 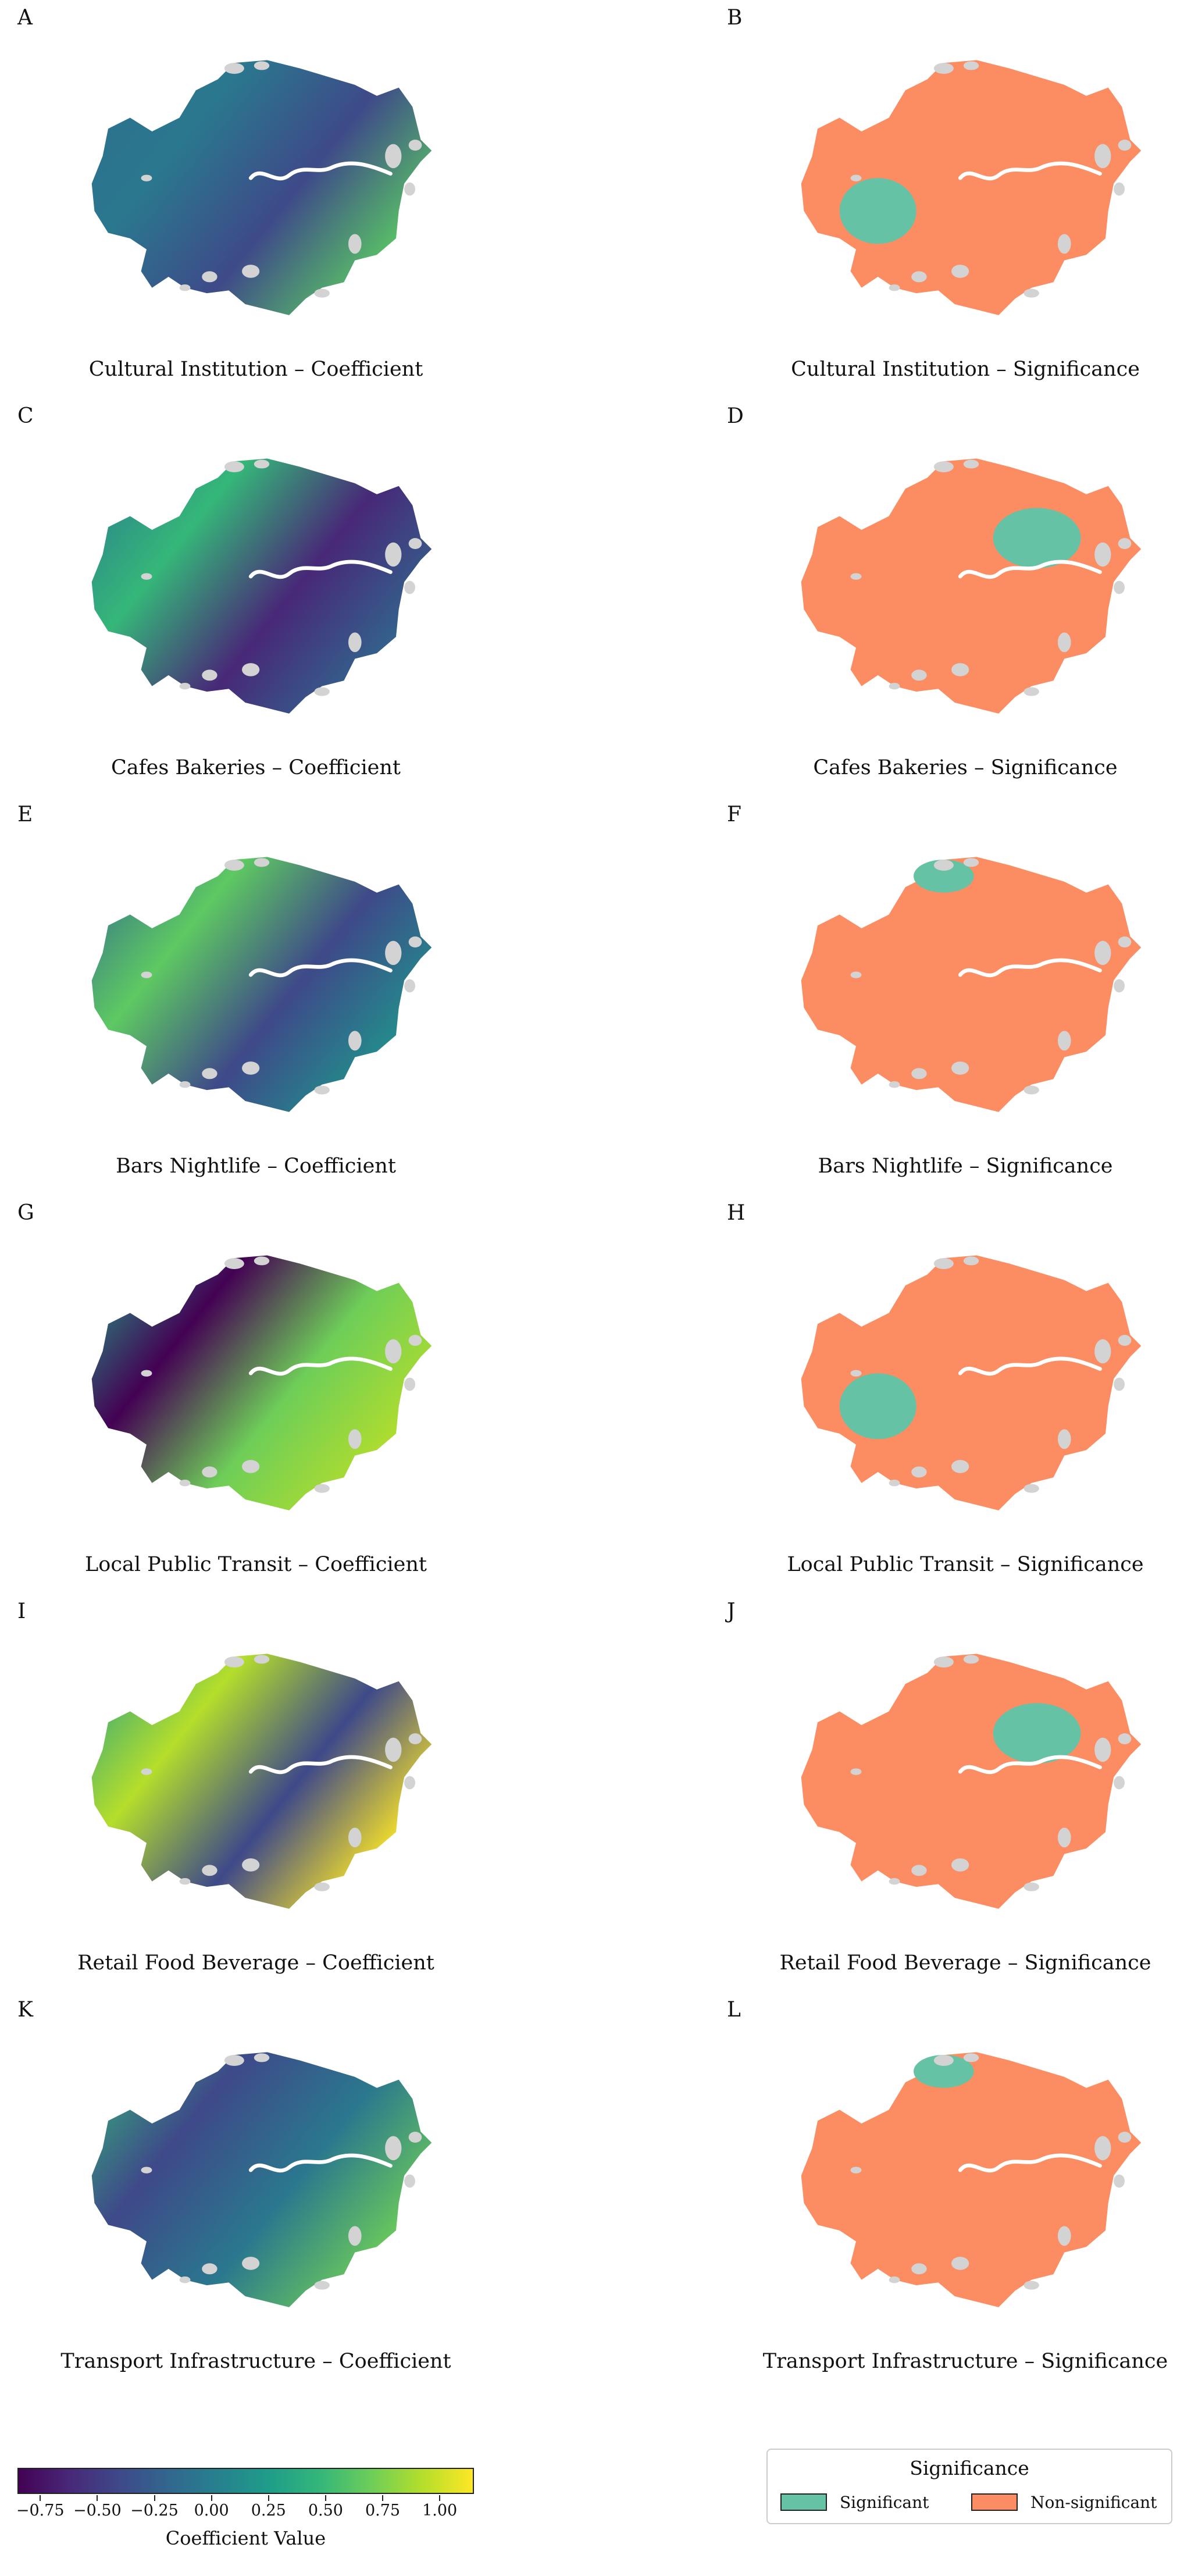 What do you see at coordinates (955, 1399) in the screenshot?
I see `panel-h: H Local Public Transit – Significance` at bounding box center [955, 1399].